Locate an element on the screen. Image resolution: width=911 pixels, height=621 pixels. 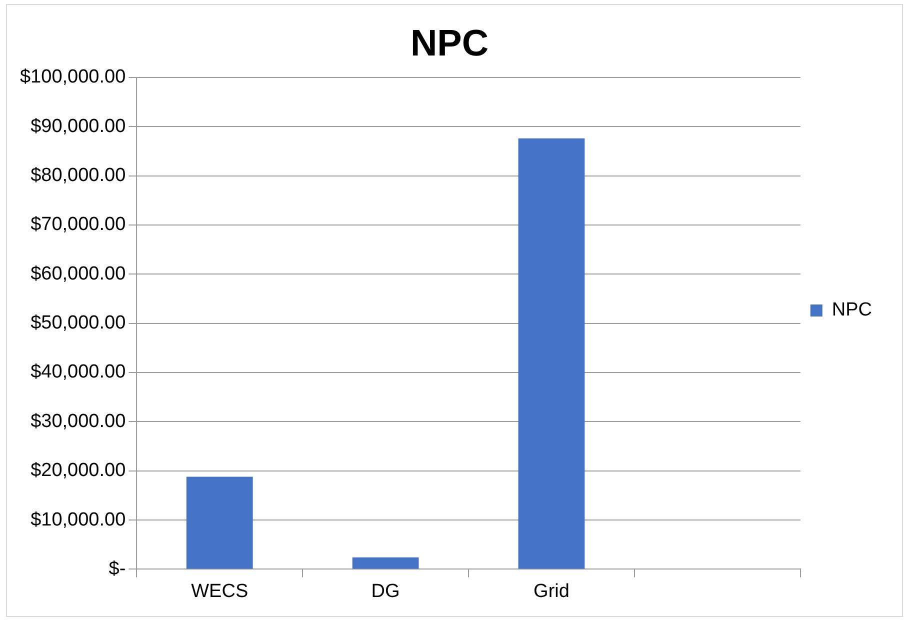
x-tick-label: DG is located at coordinates (385, 591).